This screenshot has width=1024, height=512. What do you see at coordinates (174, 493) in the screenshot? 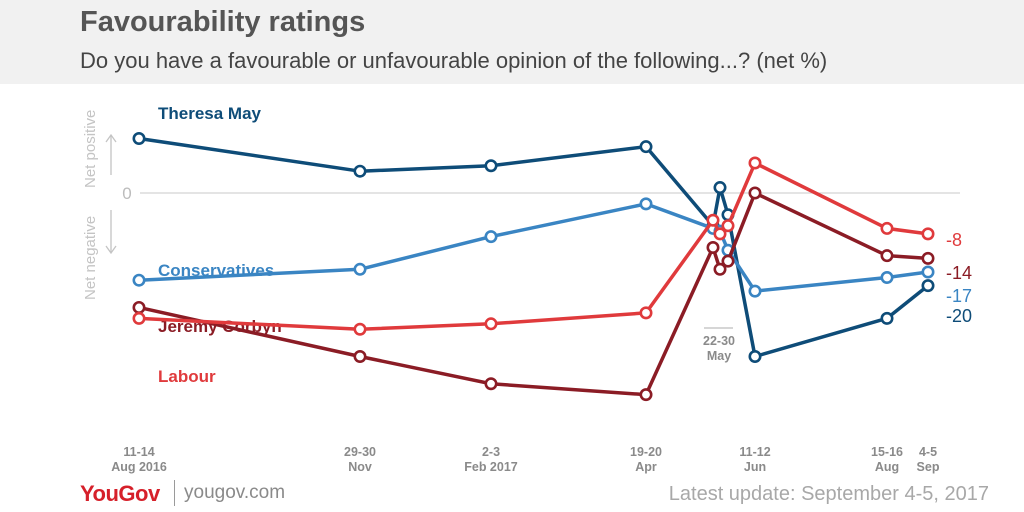
I see `footer-divider` at bounding box center [174, 493].